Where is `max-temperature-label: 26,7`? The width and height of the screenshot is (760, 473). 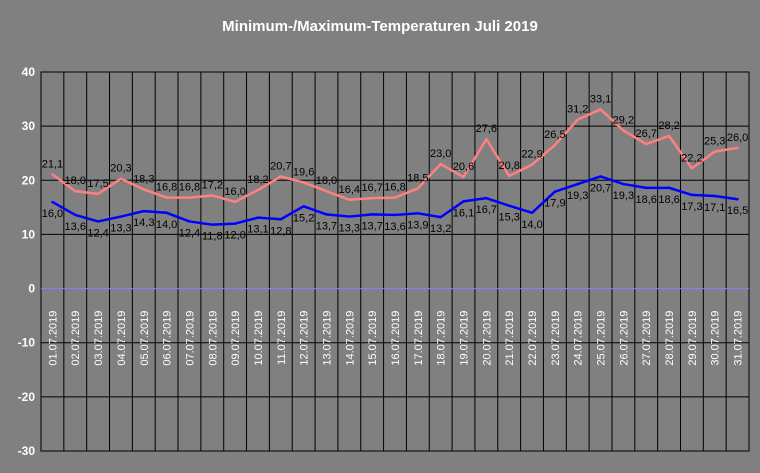 max-temperature-label: 26,7 is located at coordinates (646, 134).